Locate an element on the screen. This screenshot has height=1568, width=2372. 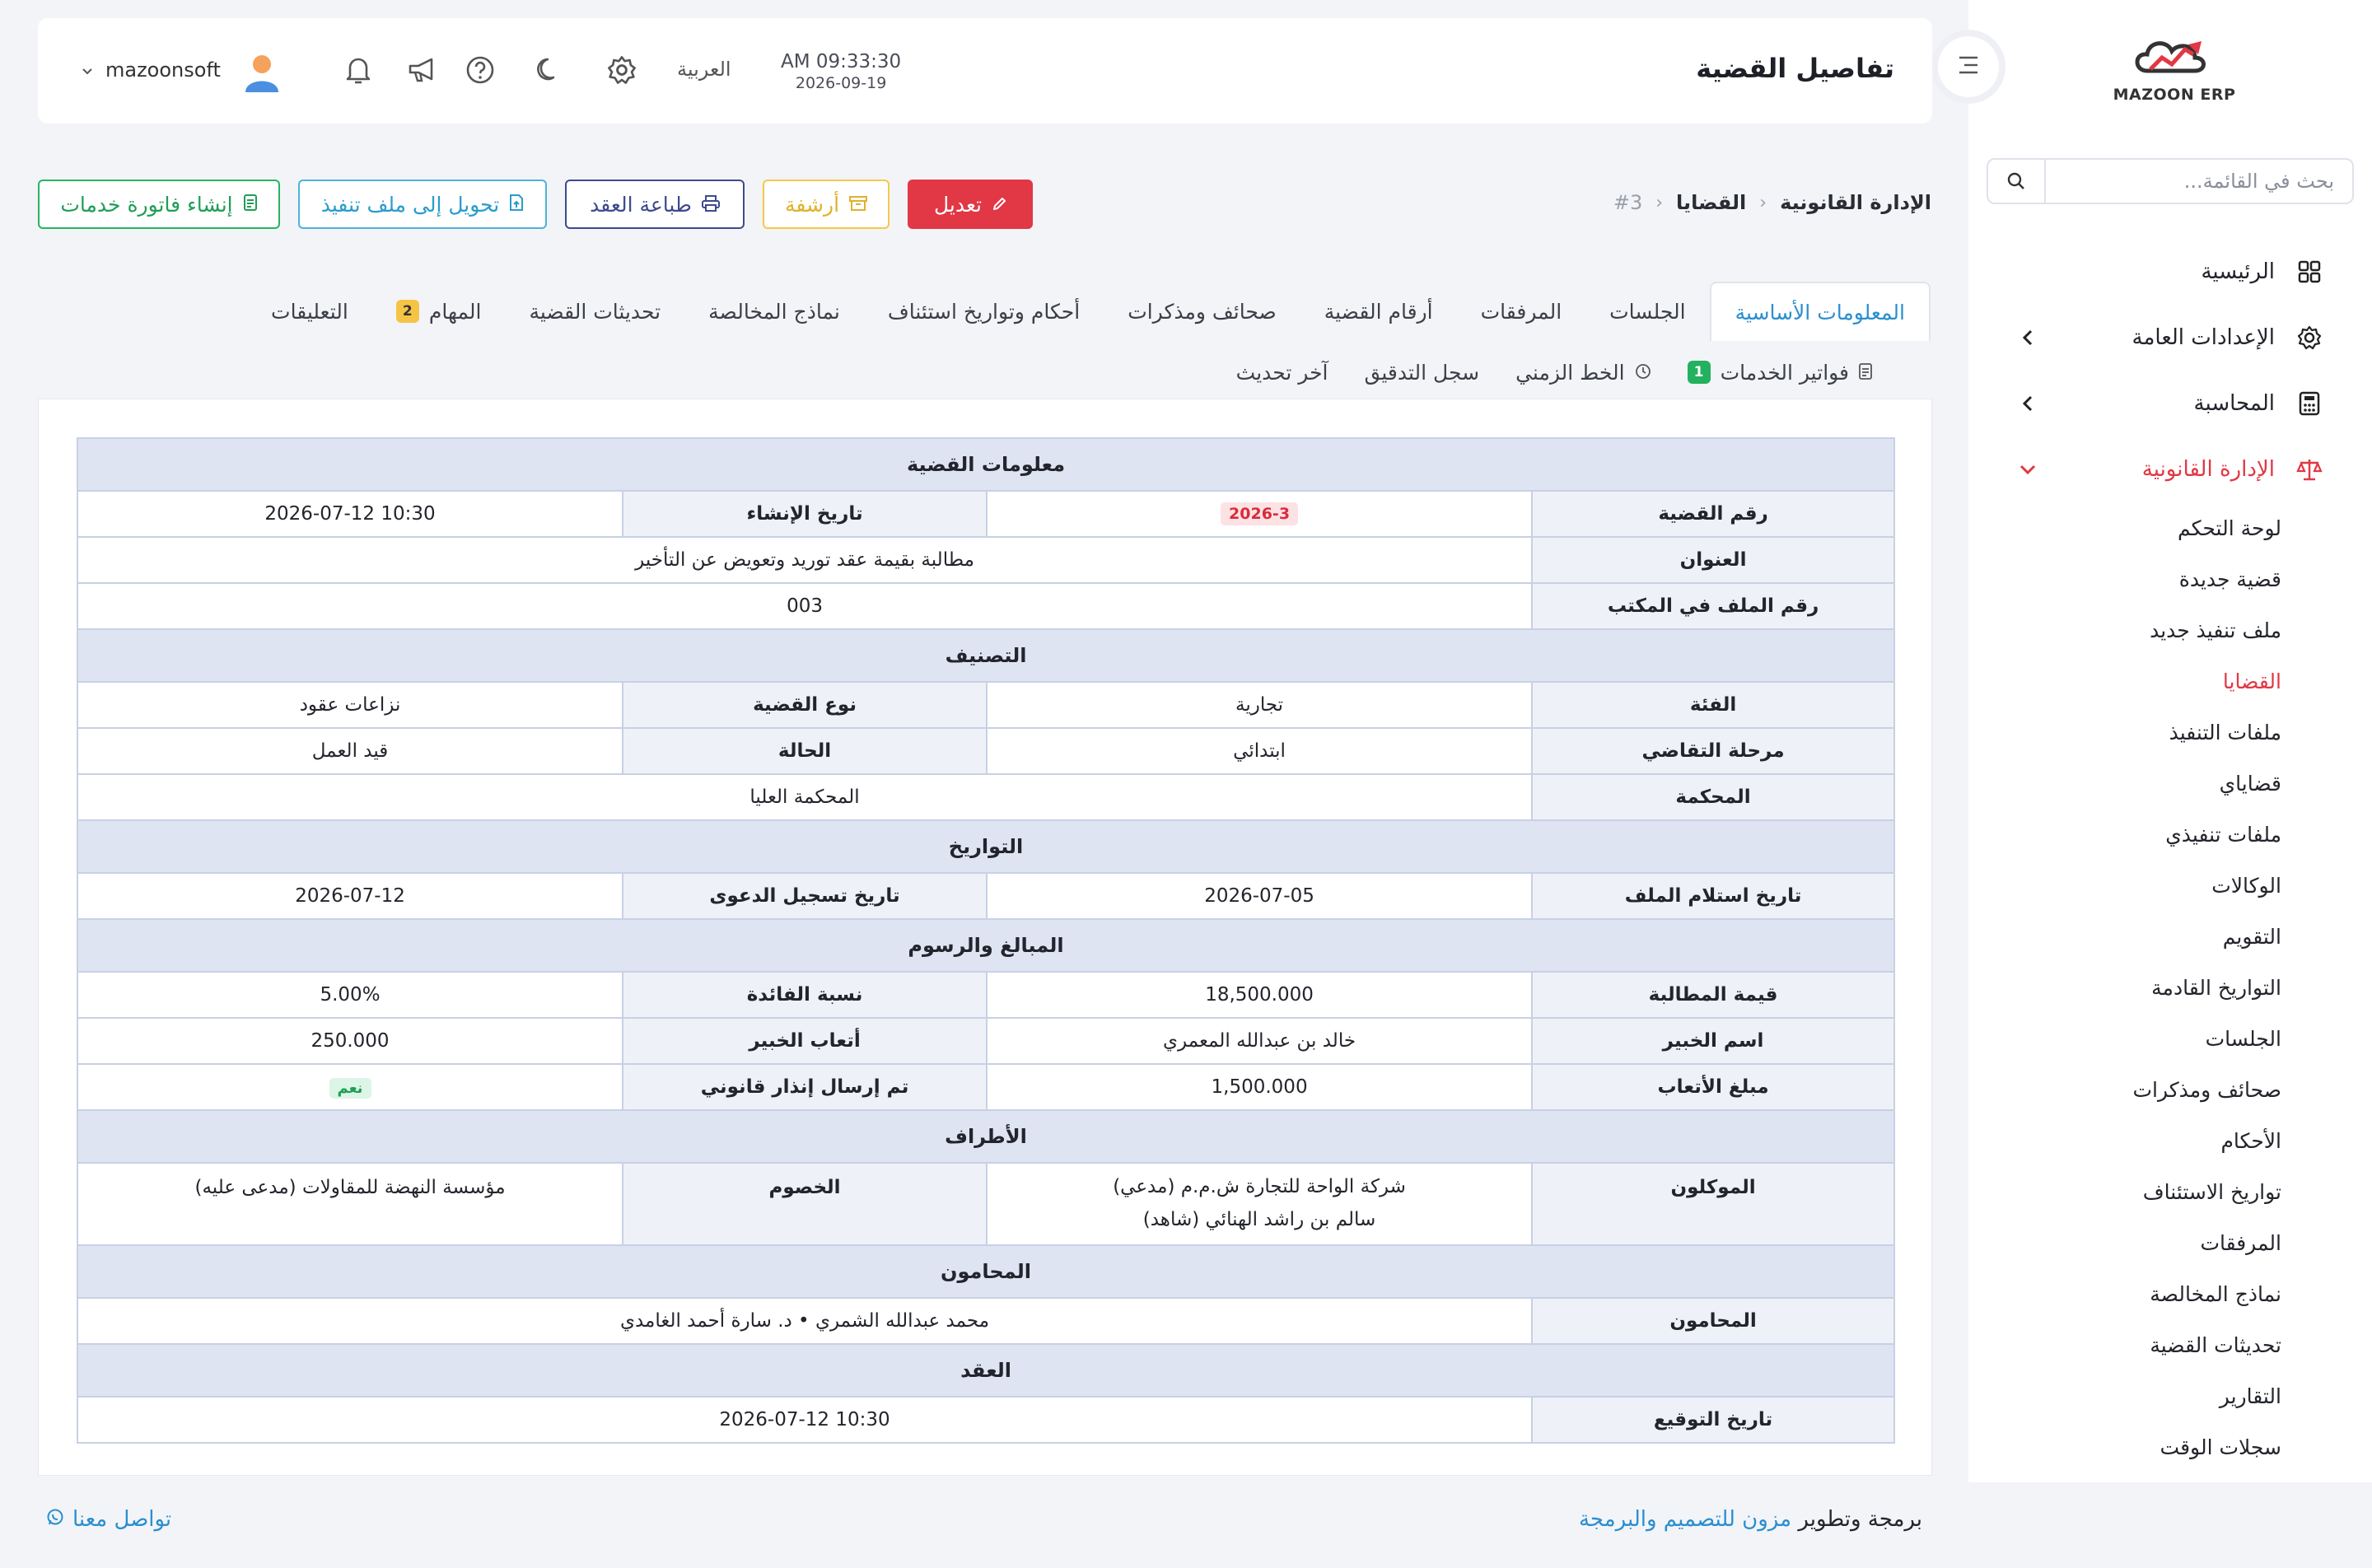
print-contract-button: طباعة العقد is located at coordinates (655, 204).